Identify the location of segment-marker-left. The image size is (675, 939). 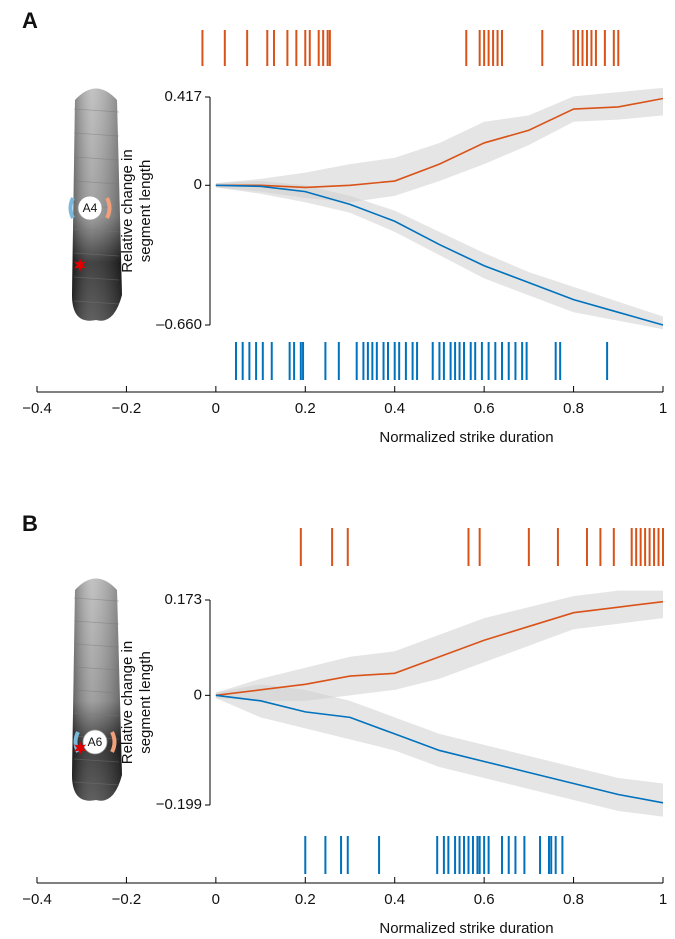
(71, 208).